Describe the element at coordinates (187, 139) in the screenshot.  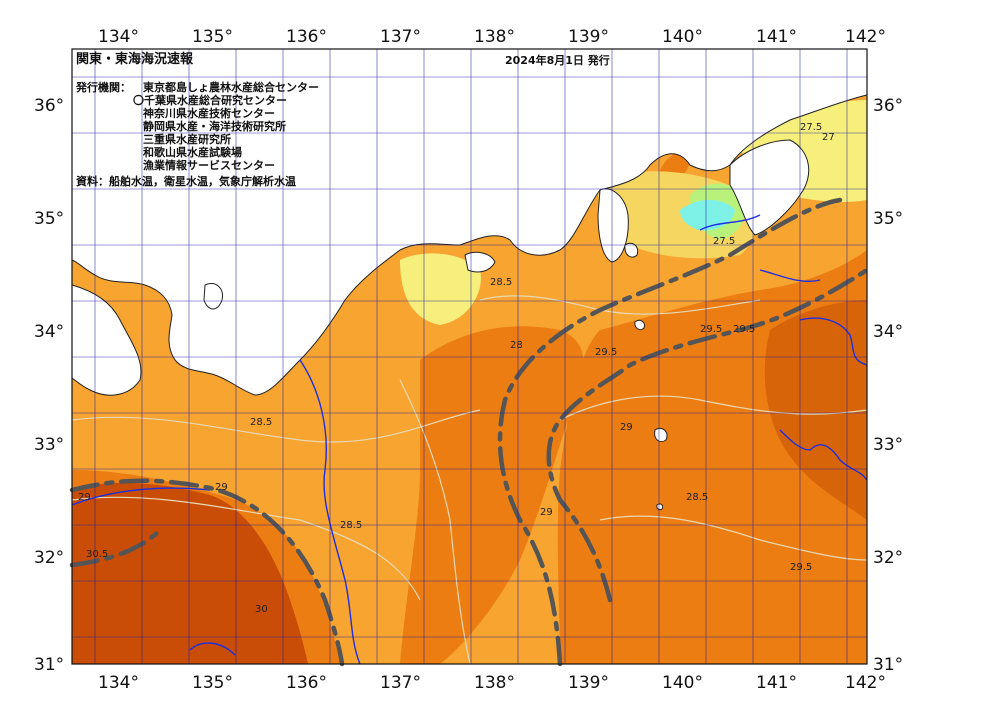
I see `issuer-item: 三重県水産研究所` at that location.